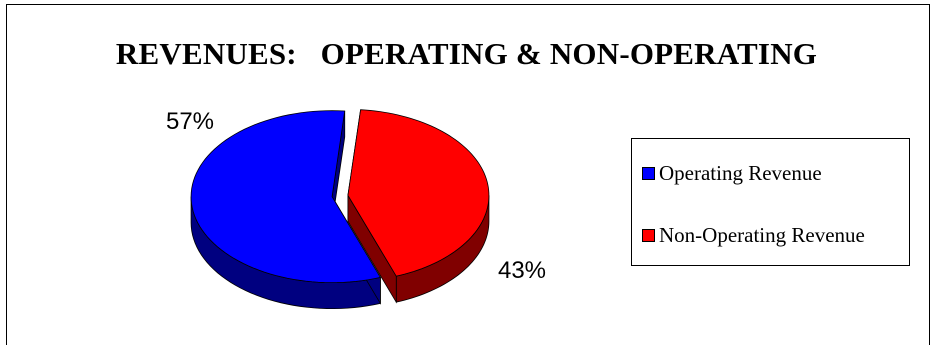  Describe the element at coordinates (740, 173) in the screenshot. I see `legend-label-operating: Operating Revenue` at that location.